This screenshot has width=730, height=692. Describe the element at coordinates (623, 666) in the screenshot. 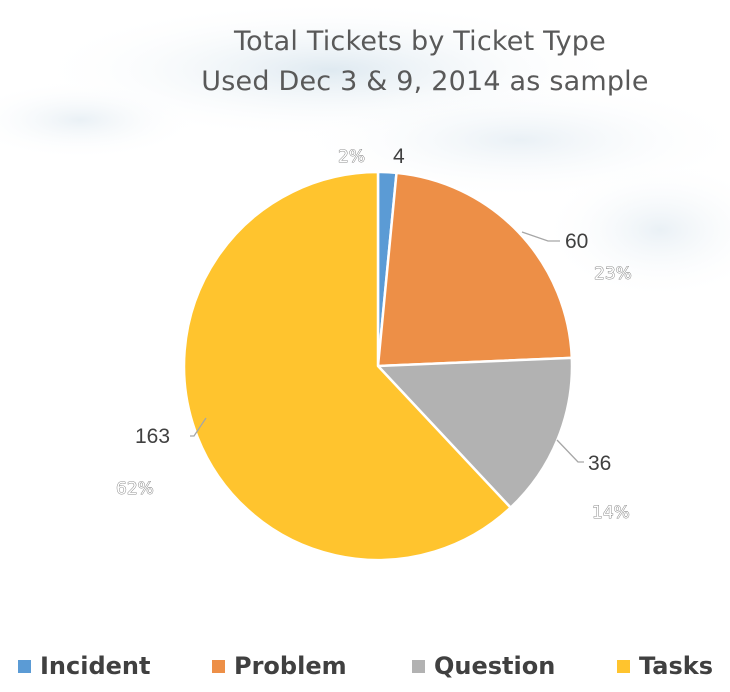

I see `legend-swatch-tasks` at that location.